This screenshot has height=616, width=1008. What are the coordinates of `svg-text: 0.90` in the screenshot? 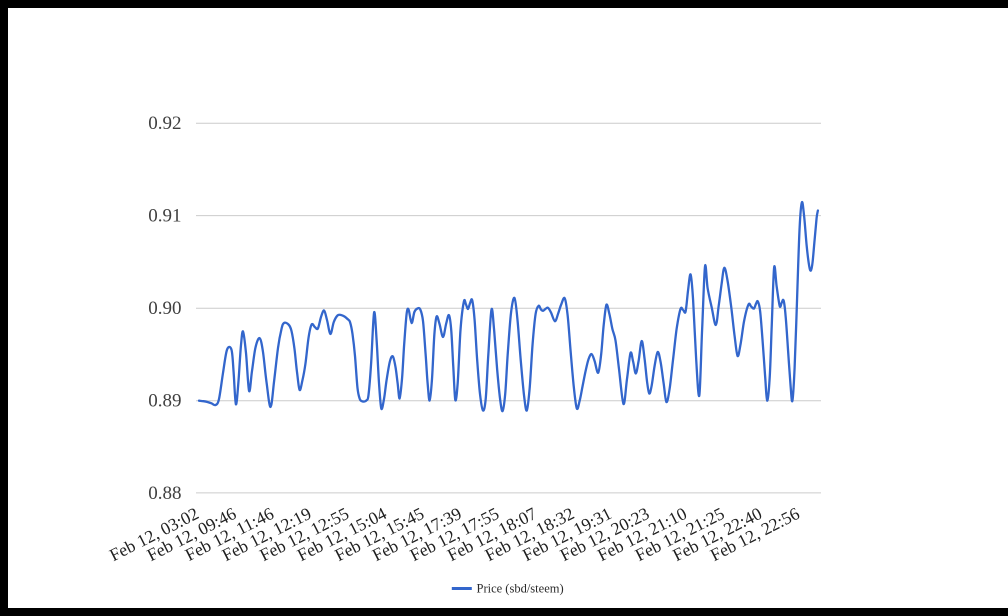 It's located at (164, 308).